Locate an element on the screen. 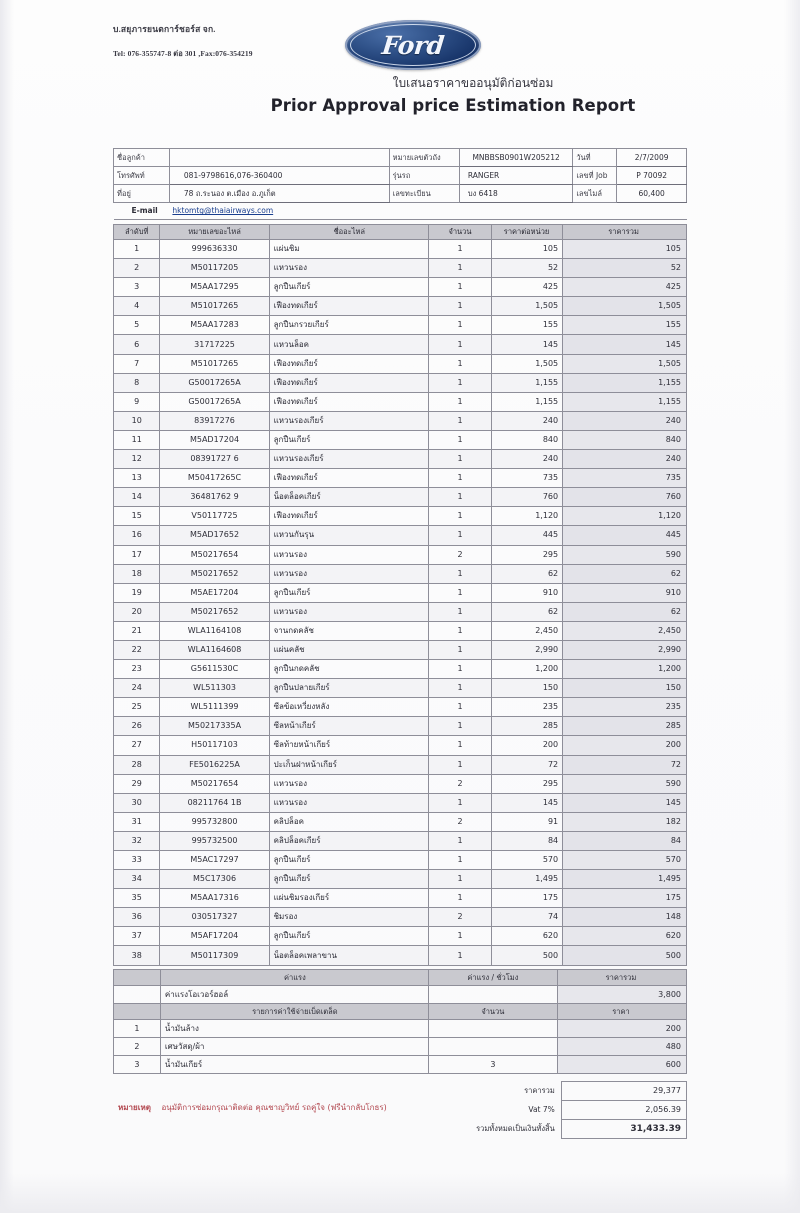  info-row-email: E-mail hktomtg@thaiairways.com is located at coordinates (400, 211).